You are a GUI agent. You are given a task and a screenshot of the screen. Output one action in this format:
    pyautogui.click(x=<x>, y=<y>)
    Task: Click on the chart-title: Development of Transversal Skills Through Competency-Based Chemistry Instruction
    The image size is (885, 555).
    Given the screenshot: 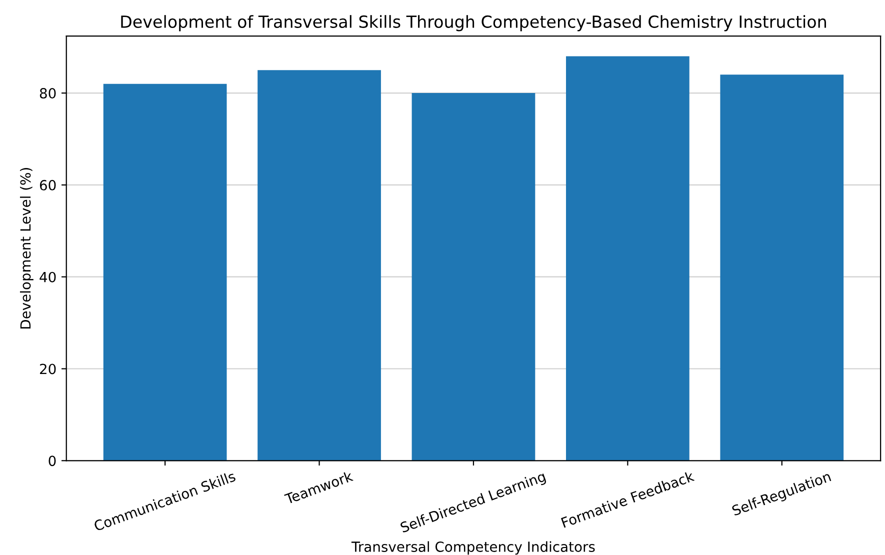 What is the action you would take?
    pyautogui.click(x=473, y=23)
    